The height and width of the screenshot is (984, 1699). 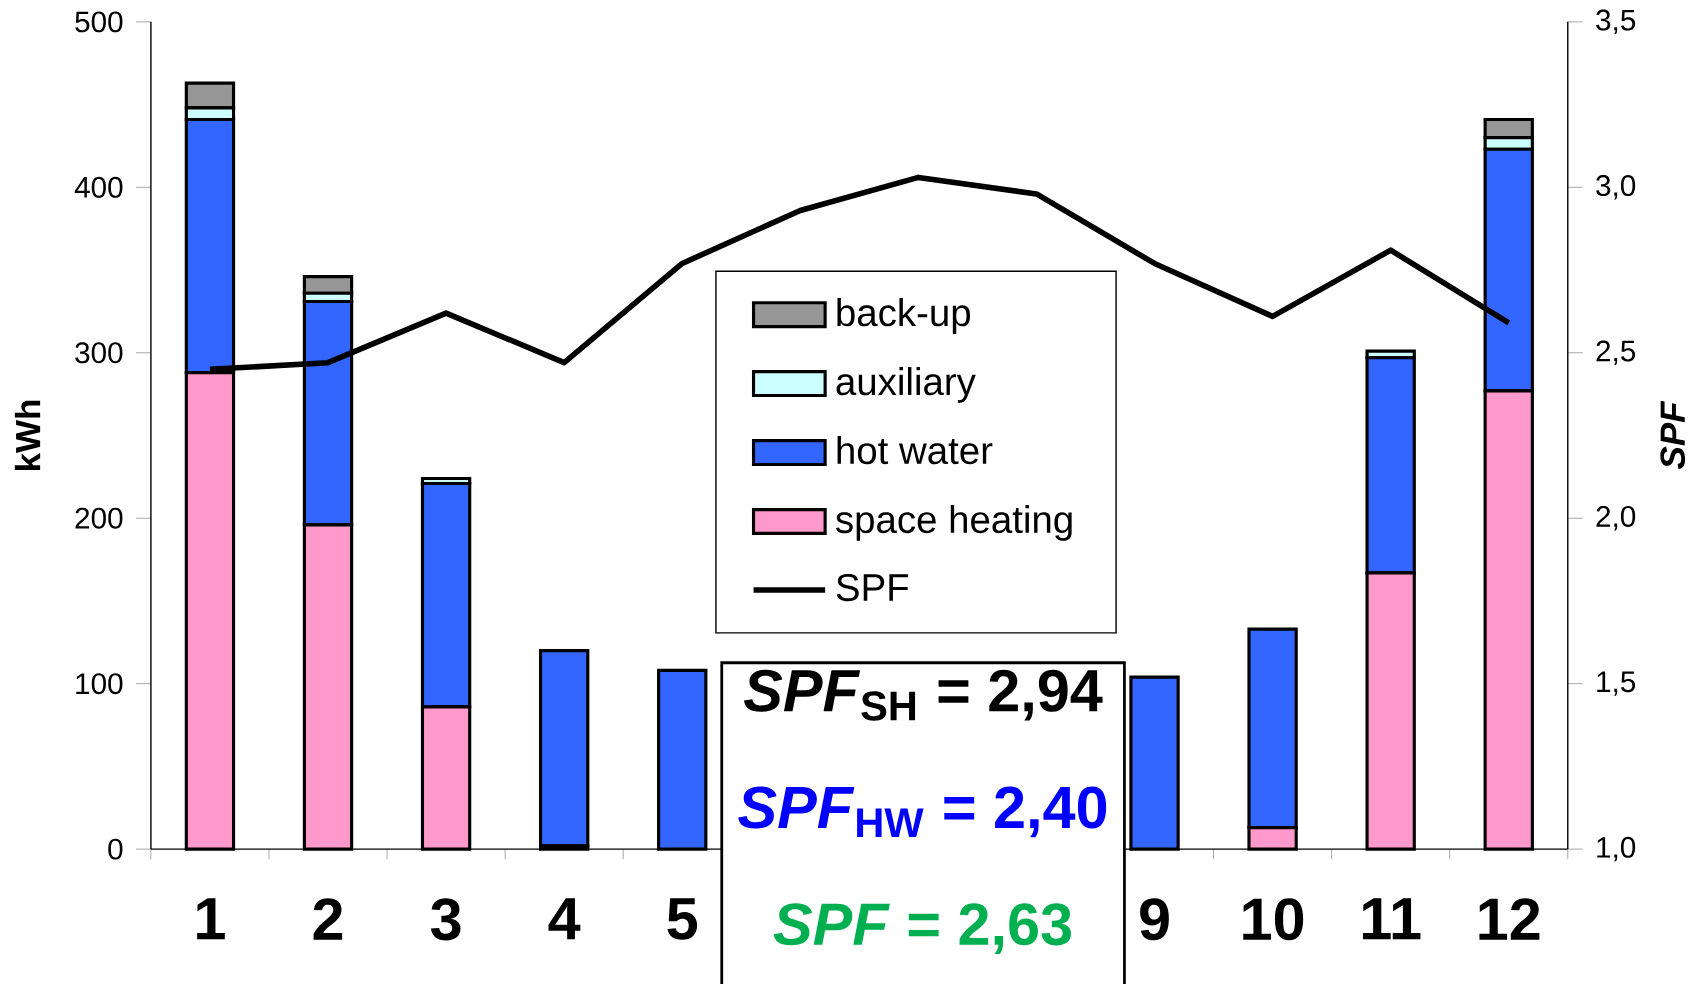 What do you see at coordinates (564, 918) in the screenshot?
I see `x-tick-label: 4` at bounding box center [564, 918].